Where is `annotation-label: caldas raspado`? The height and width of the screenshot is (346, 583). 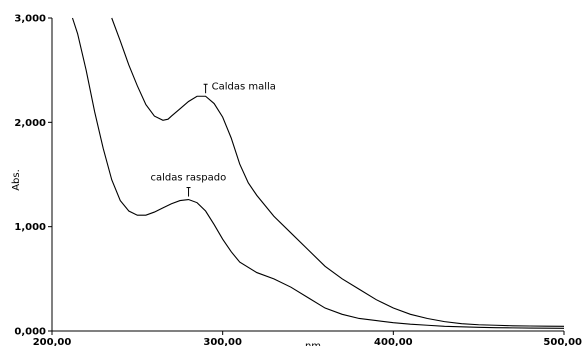 annotation-label: caldas raspado is located at coordinates (189, 178).